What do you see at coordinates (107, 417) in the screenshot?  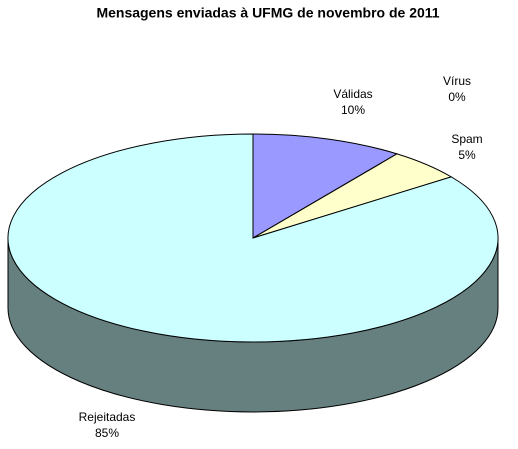 I see `slice-label: Rejeitadas` at bounding box center [107, 417].